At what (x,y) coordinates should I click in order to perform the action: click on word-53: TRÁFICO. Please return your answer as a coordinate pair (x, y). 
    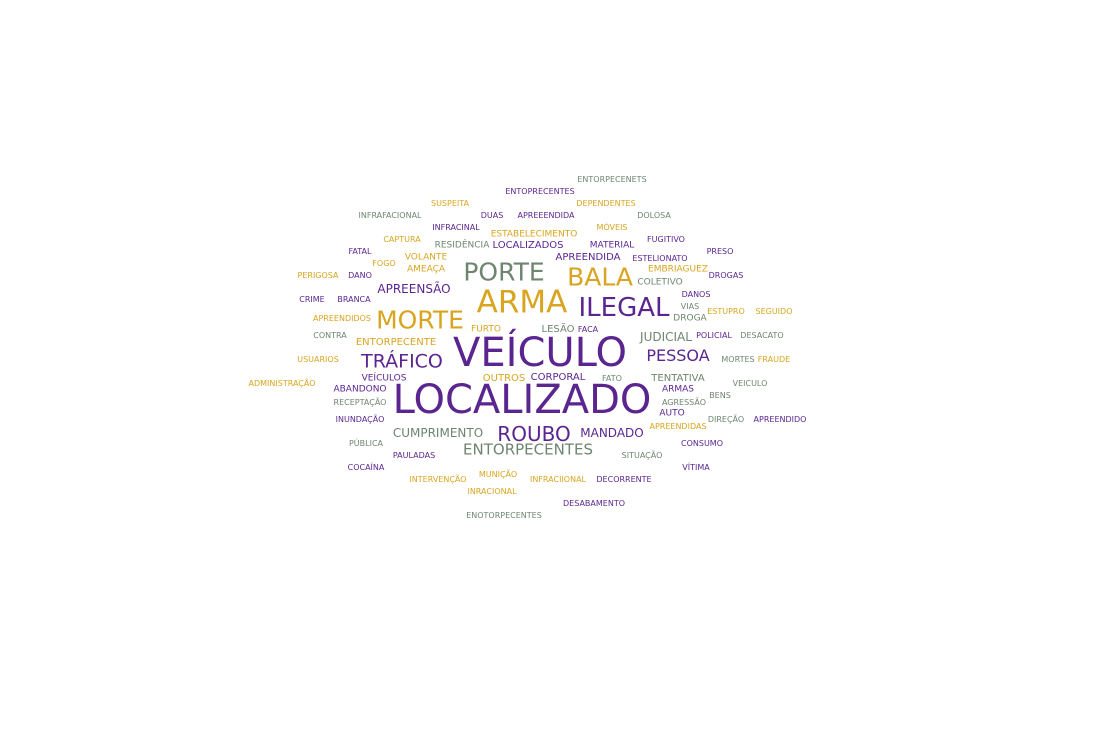
    Looking at the image, I should click on (402, 361).